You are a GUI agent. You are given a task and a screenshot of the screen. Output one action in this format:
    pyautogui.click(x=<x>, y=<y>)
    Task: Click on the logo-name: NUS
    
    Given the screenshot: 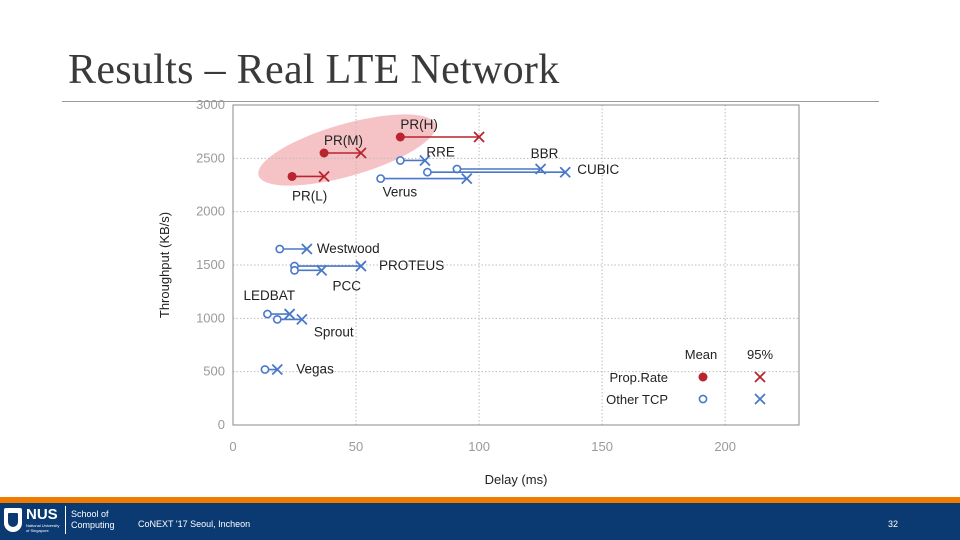 What is the action you would take?
    pyautogui.click(x=42, y=514)
    